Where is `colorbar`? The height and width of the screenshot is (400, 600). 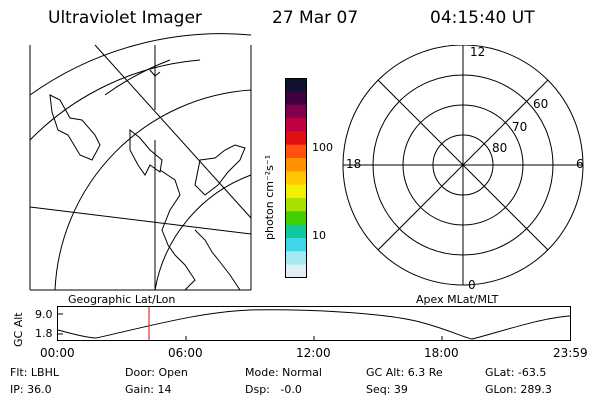
colorbar is located at coordinates (296, 178).